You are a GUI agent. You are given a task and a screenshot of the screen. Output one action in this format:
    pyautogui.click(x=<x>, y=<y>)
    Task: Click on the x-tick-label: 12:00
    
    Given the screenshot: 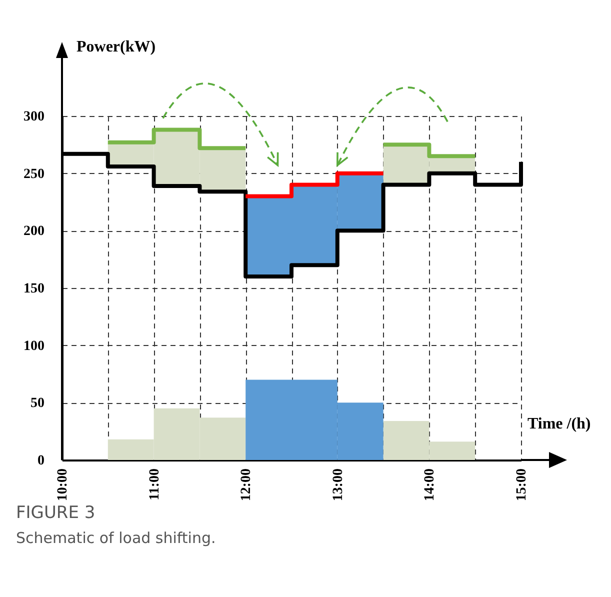 What is the action you would take?
    pyautogui.click(x=246, y=485)
    